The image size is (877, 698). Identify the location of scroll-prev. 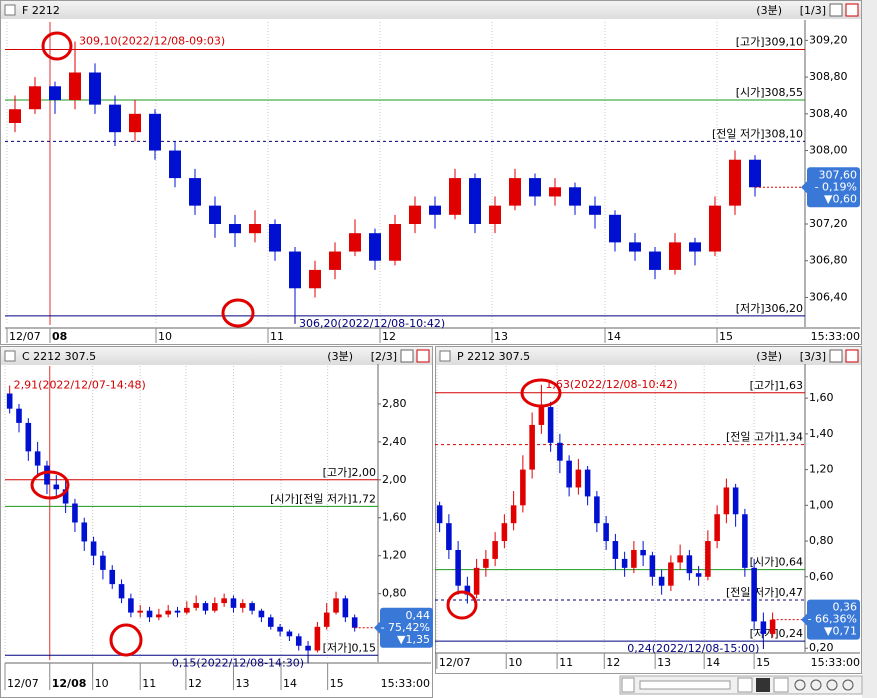
(745, 685).